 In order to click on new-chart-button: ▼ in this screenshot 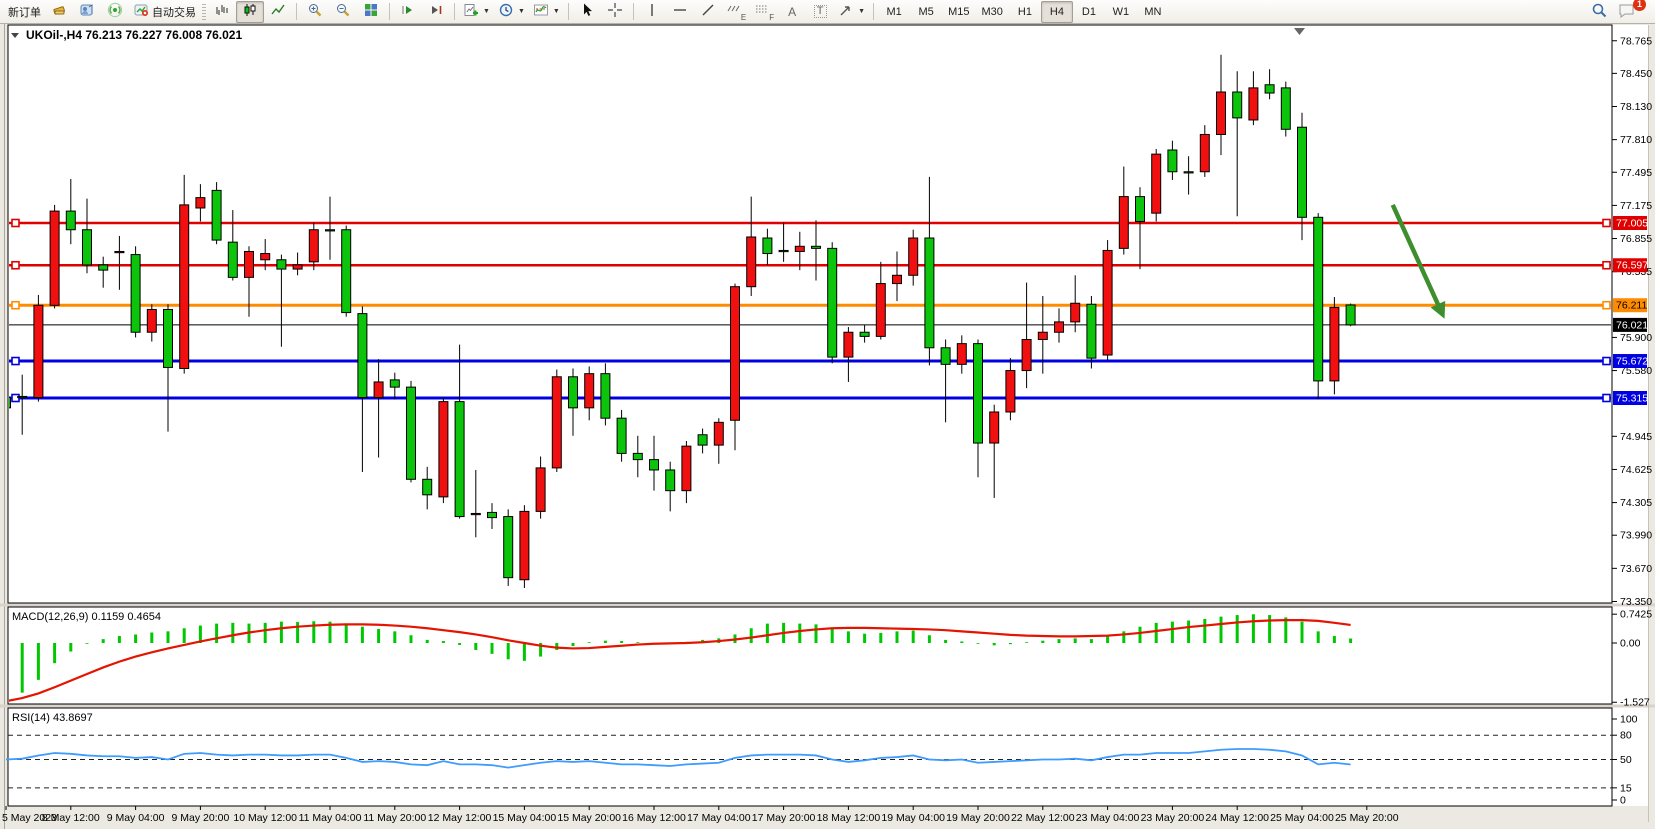, I will do `click(476, 12)`.